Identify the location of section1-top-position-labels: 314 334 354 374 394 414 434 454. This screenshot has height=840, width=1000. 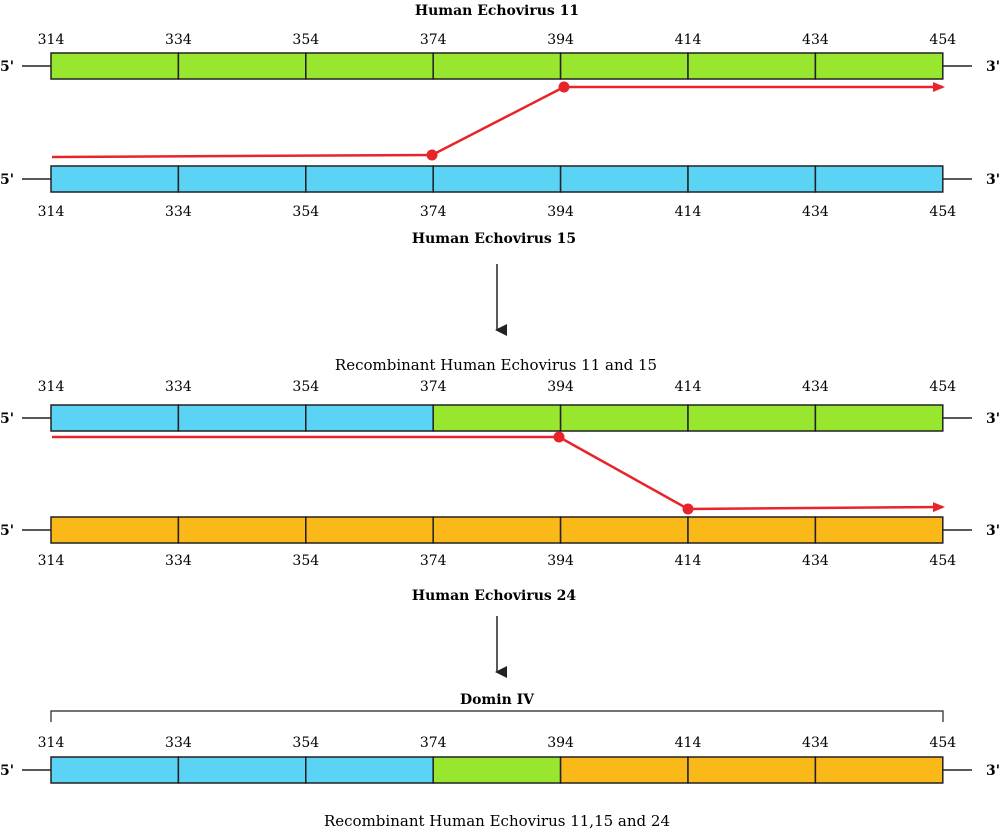
(497, 40).